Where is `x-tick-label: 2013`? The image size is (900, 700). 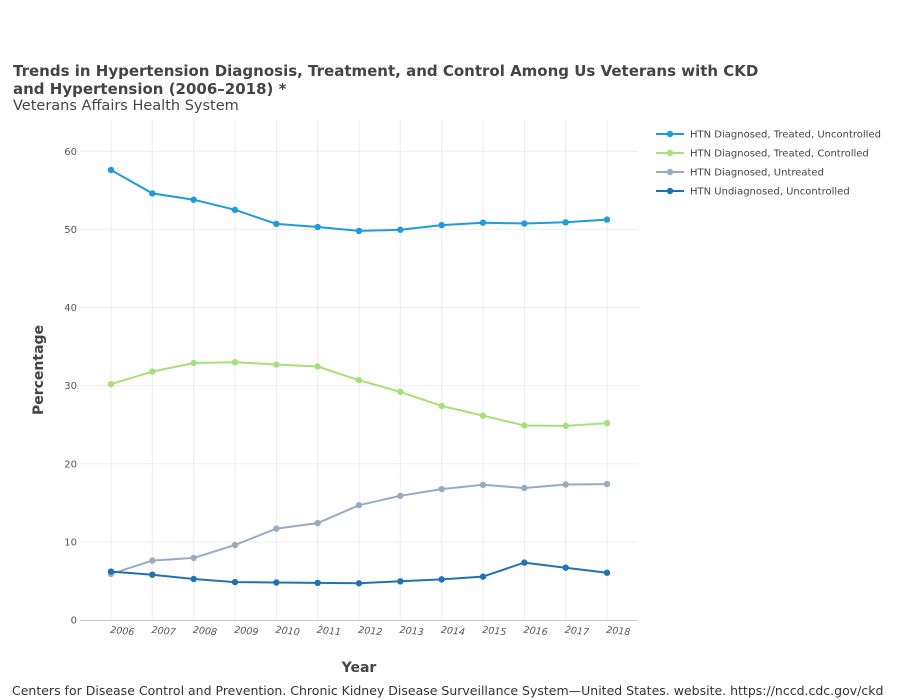
x-tick-label: 2013 is located at coordinates (411, 631).